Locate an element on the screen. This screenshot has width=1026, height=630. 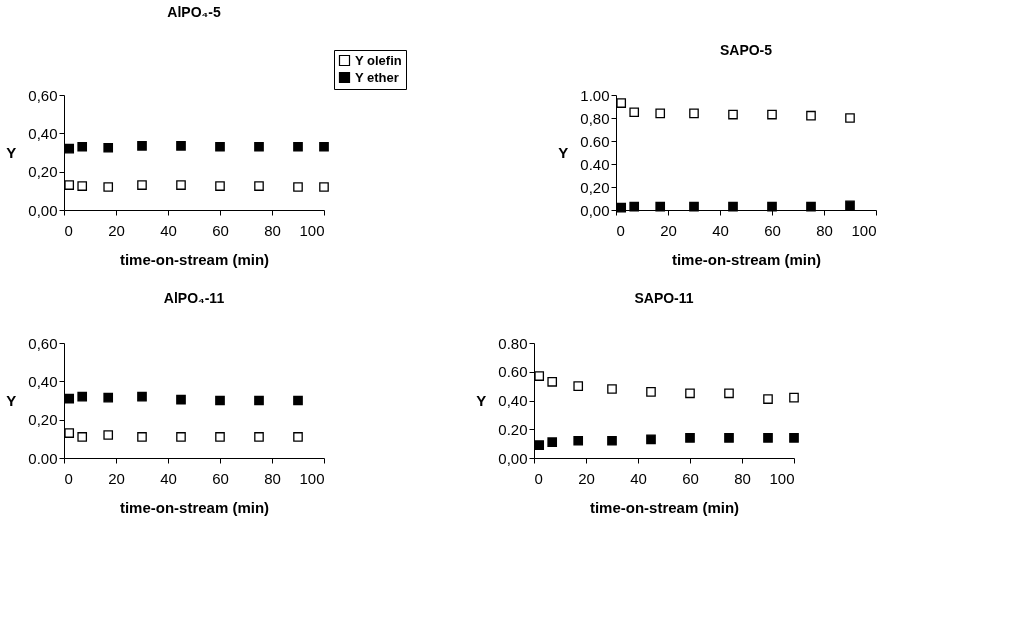
y-tick-label: 0.20 is located at coordinates (513, 429).